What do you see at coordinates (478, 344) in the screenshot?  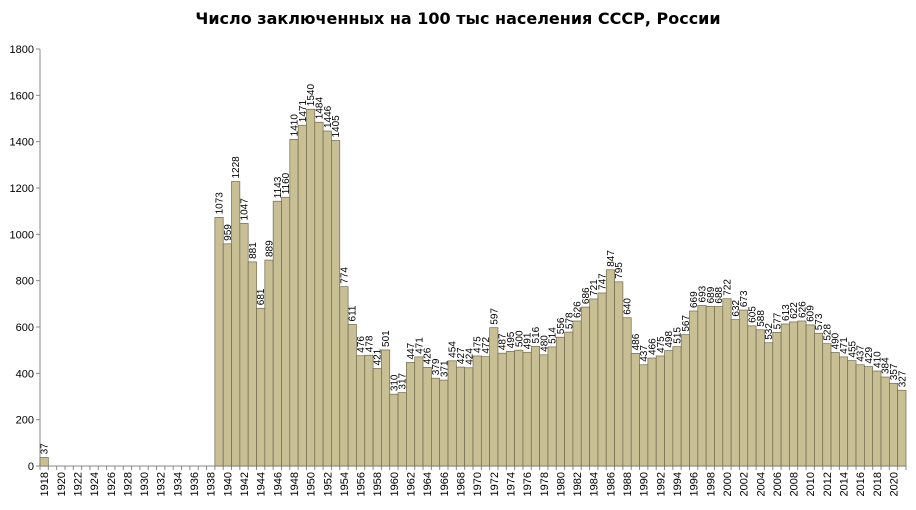 I see `data-label: 475` at bounding box center [478, 344].